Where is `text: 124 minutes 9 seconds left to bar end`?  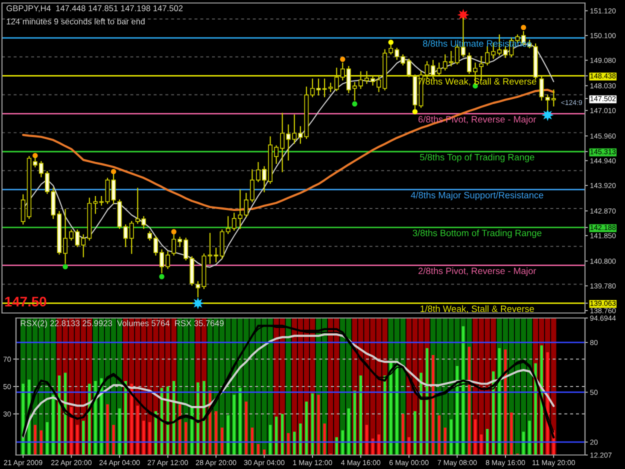
text: 124 minutes 9 seconds left to bar end is located at coordinates (75, 21).